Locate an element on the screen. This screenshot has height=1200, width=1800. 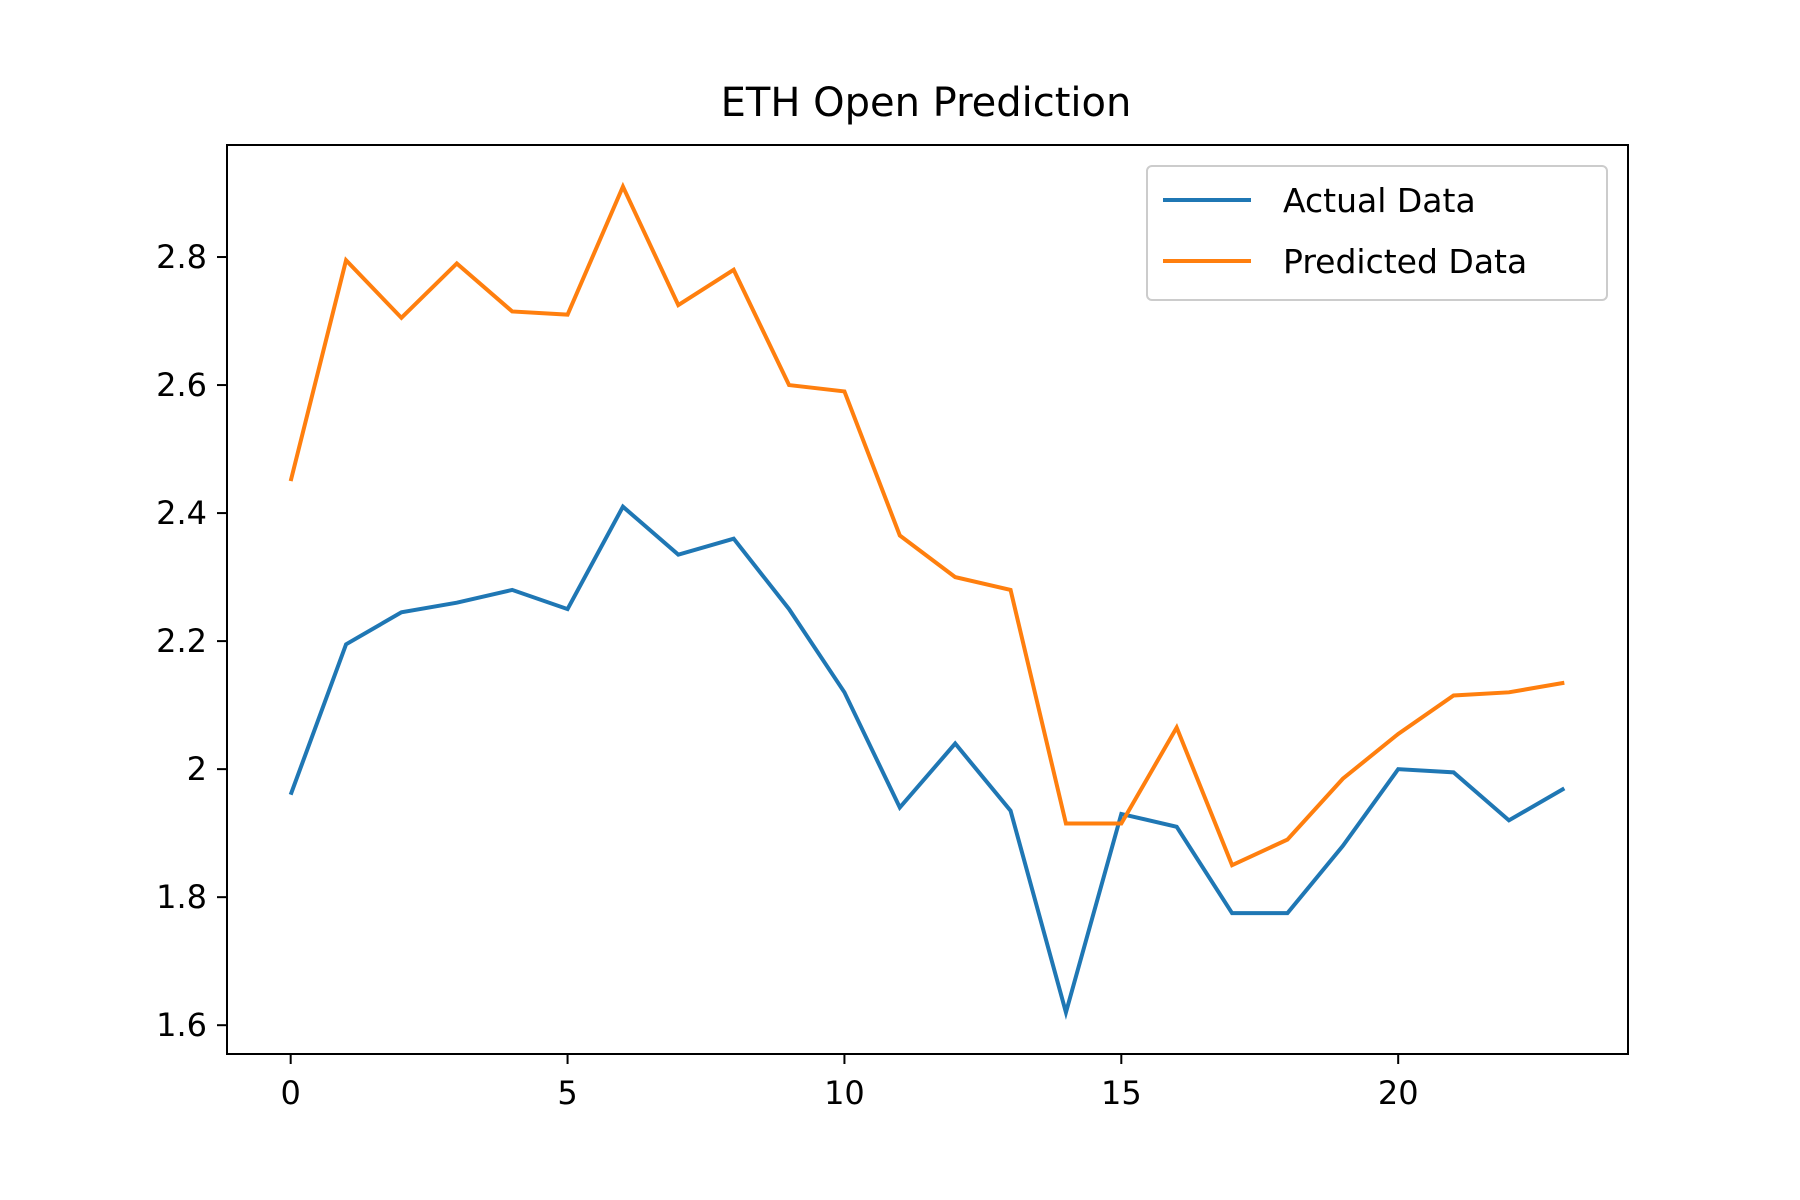
y-tick-label: 1.6 is located at coordinates (181, 1025).